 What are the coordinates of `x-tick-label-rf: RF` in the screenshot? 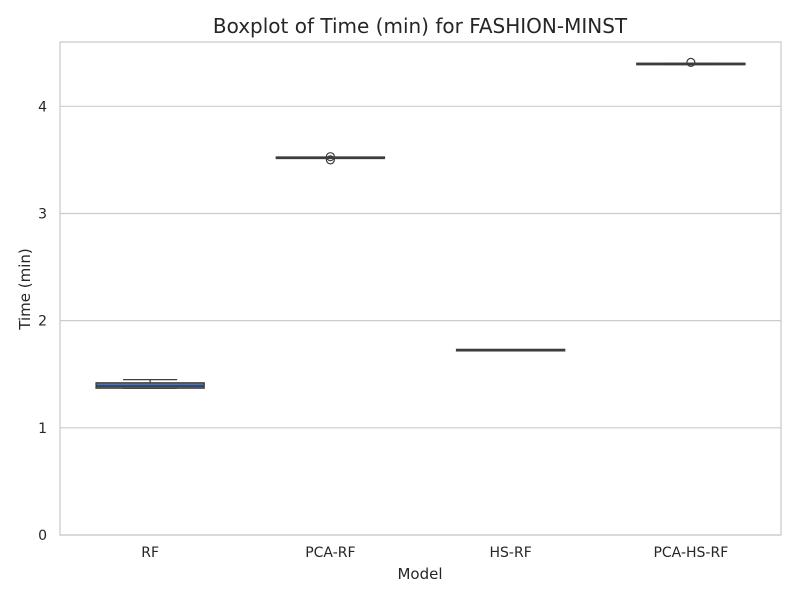 It's located at (150, 553).